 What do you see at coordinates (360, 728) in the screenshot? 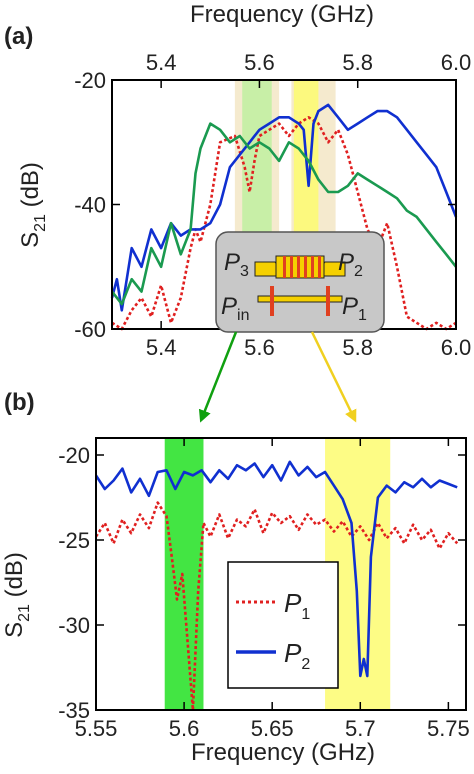
I see `panel-b-x-tick-label: 5.7` at bounding box center [360, 728].